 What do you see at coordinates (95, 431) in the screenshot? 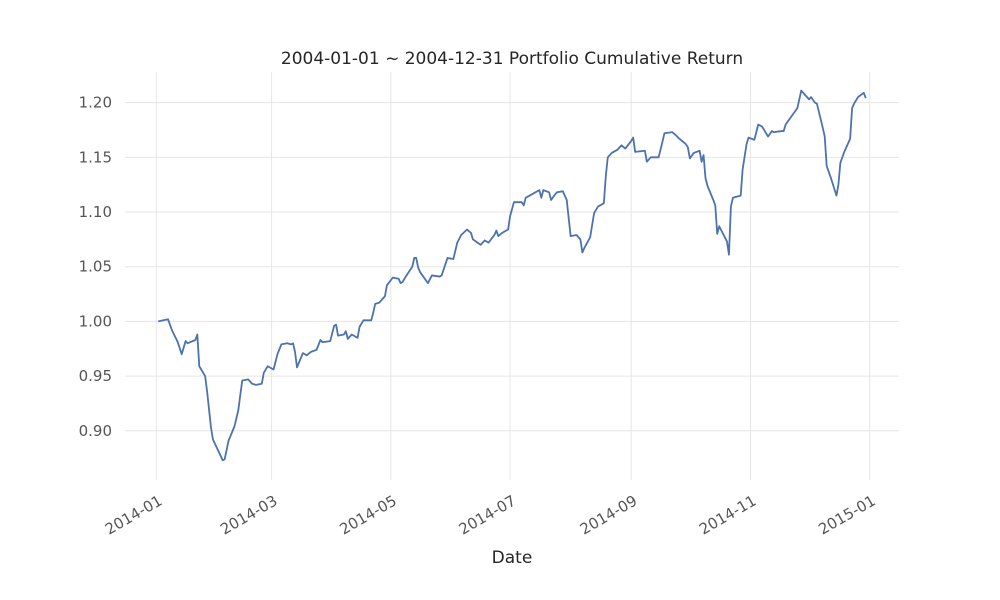
I see `y-tick-label: 0.90` at bounding box center [95, 431].